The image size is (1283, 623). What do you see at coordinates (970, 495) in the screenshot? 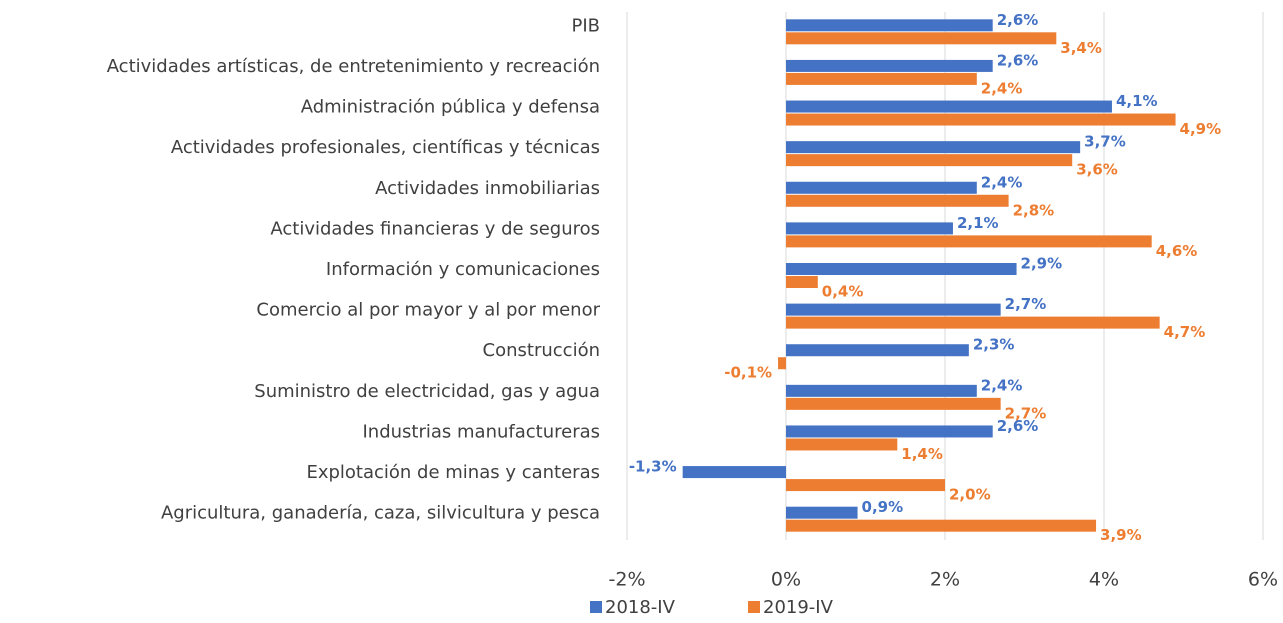
I see `data-label: 2,0%` at bounding box center [970, 495].